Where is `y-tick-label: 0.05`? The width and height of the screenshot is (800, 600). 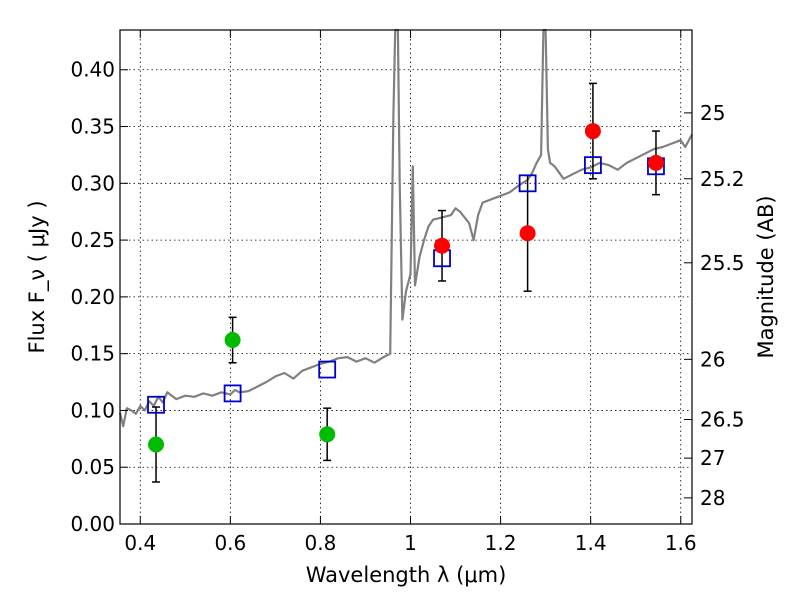
y-tick-label: 0.05 is located at coordinates (92, 467).